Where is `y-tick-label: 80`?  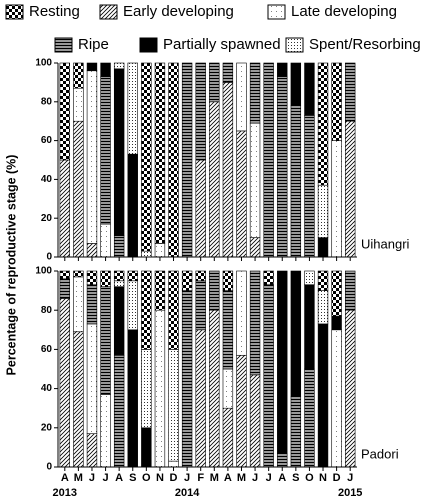 y-tick-label: 80 is located at coordinates (47, 310).